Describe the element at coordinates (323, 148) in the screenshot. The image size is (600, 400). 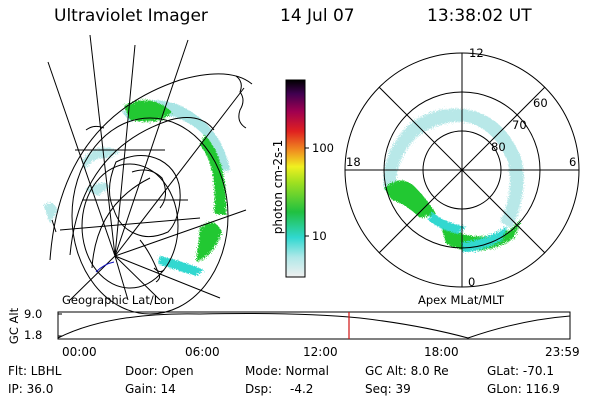
I see `colorbar-tick-100: 100` at that location.